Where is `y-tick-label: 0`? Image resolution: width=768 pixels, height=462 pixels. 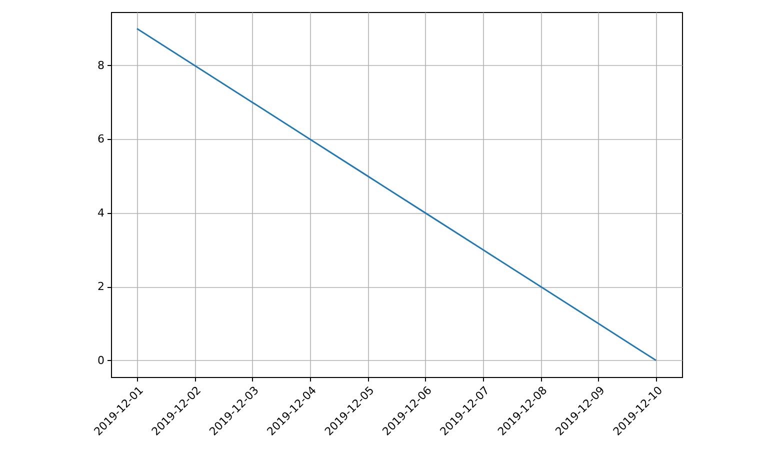 y-tick-label: 0 is located at coordinates (101, 360).